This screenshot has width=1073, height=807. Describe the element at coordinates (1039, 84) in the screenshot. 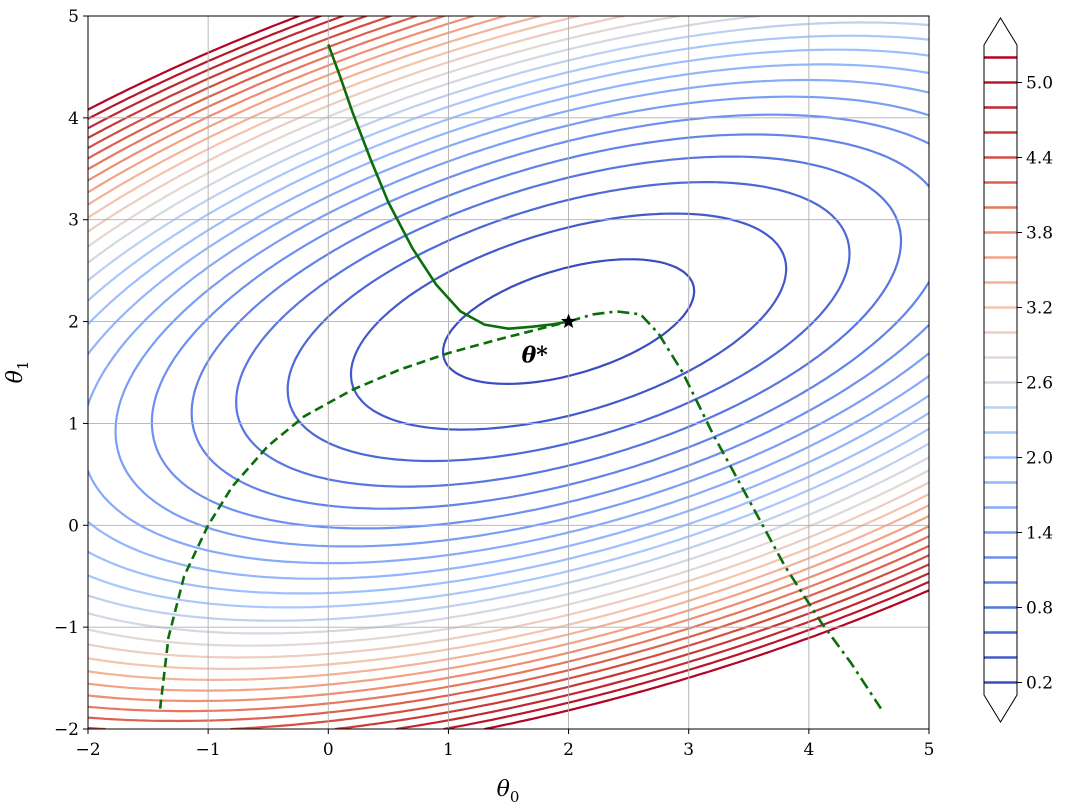

I see `colorbar-tick-label: 5.0` at that location.